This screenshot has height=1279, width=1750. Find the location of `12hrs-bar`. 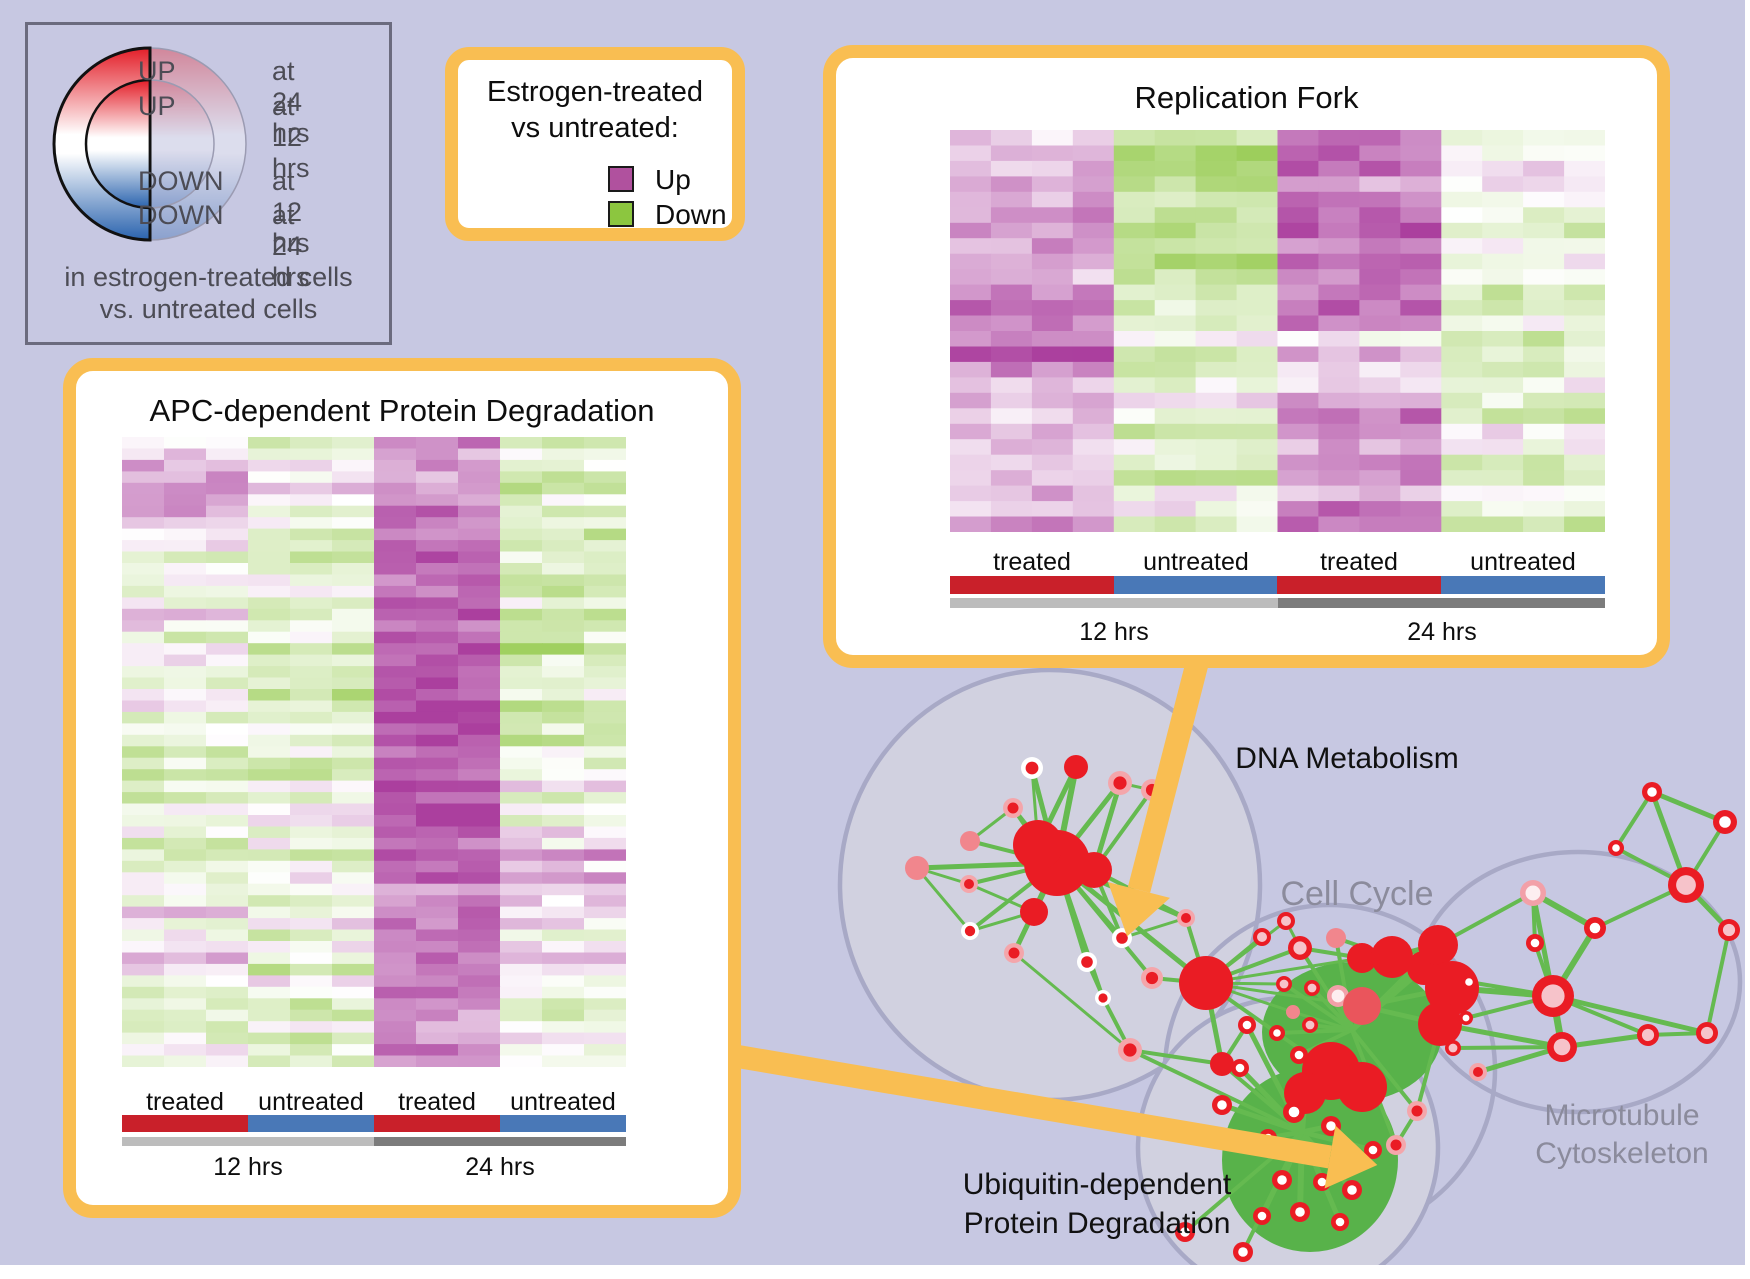

12hrs-bar is located at coordinates (248, 1141).